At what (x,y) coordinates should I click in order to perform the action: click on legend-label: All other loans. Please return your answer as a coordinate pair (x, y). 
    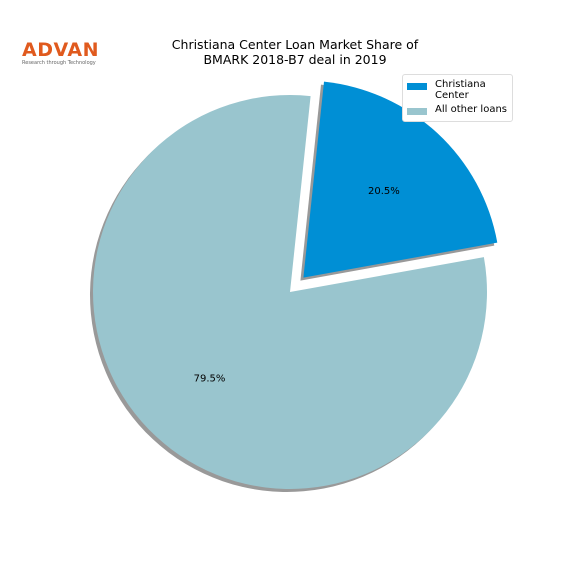
    Looking at the image, I should click on (471, 109).